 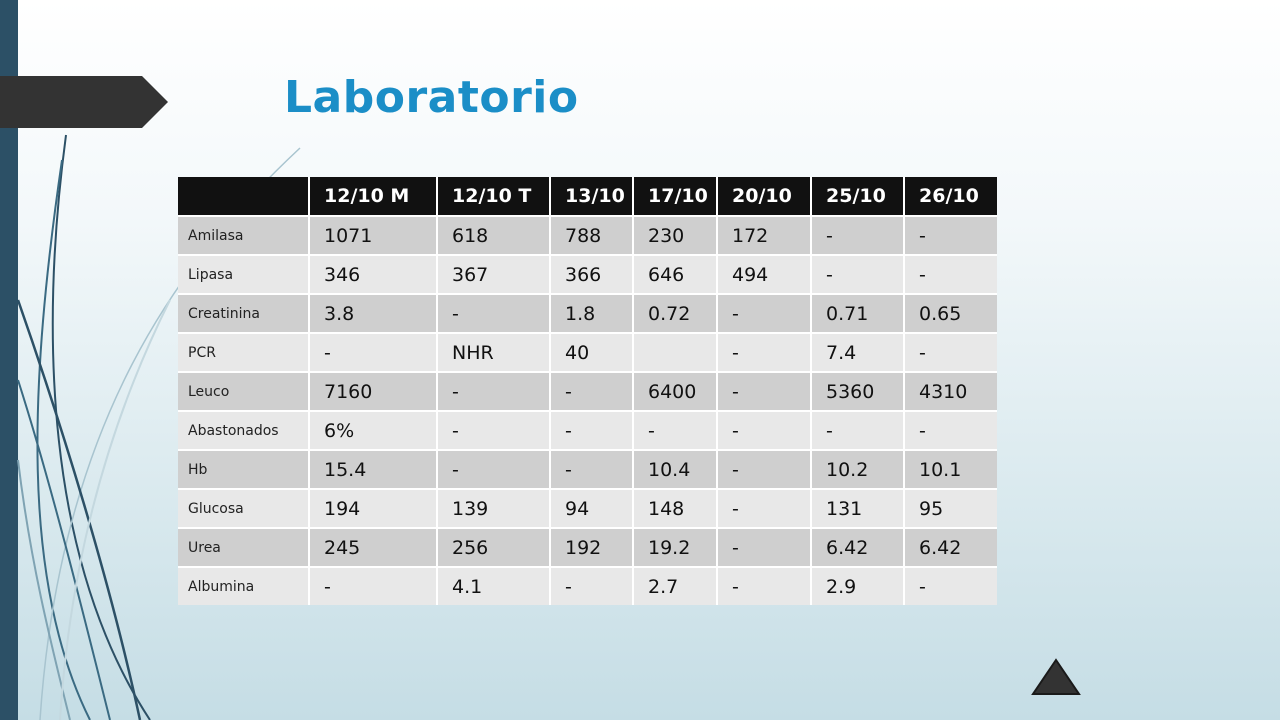 What do you see at coordinates (373, 235) in the screenshot?
I see `table-cell: 1071` at bounding box center [373, 235].